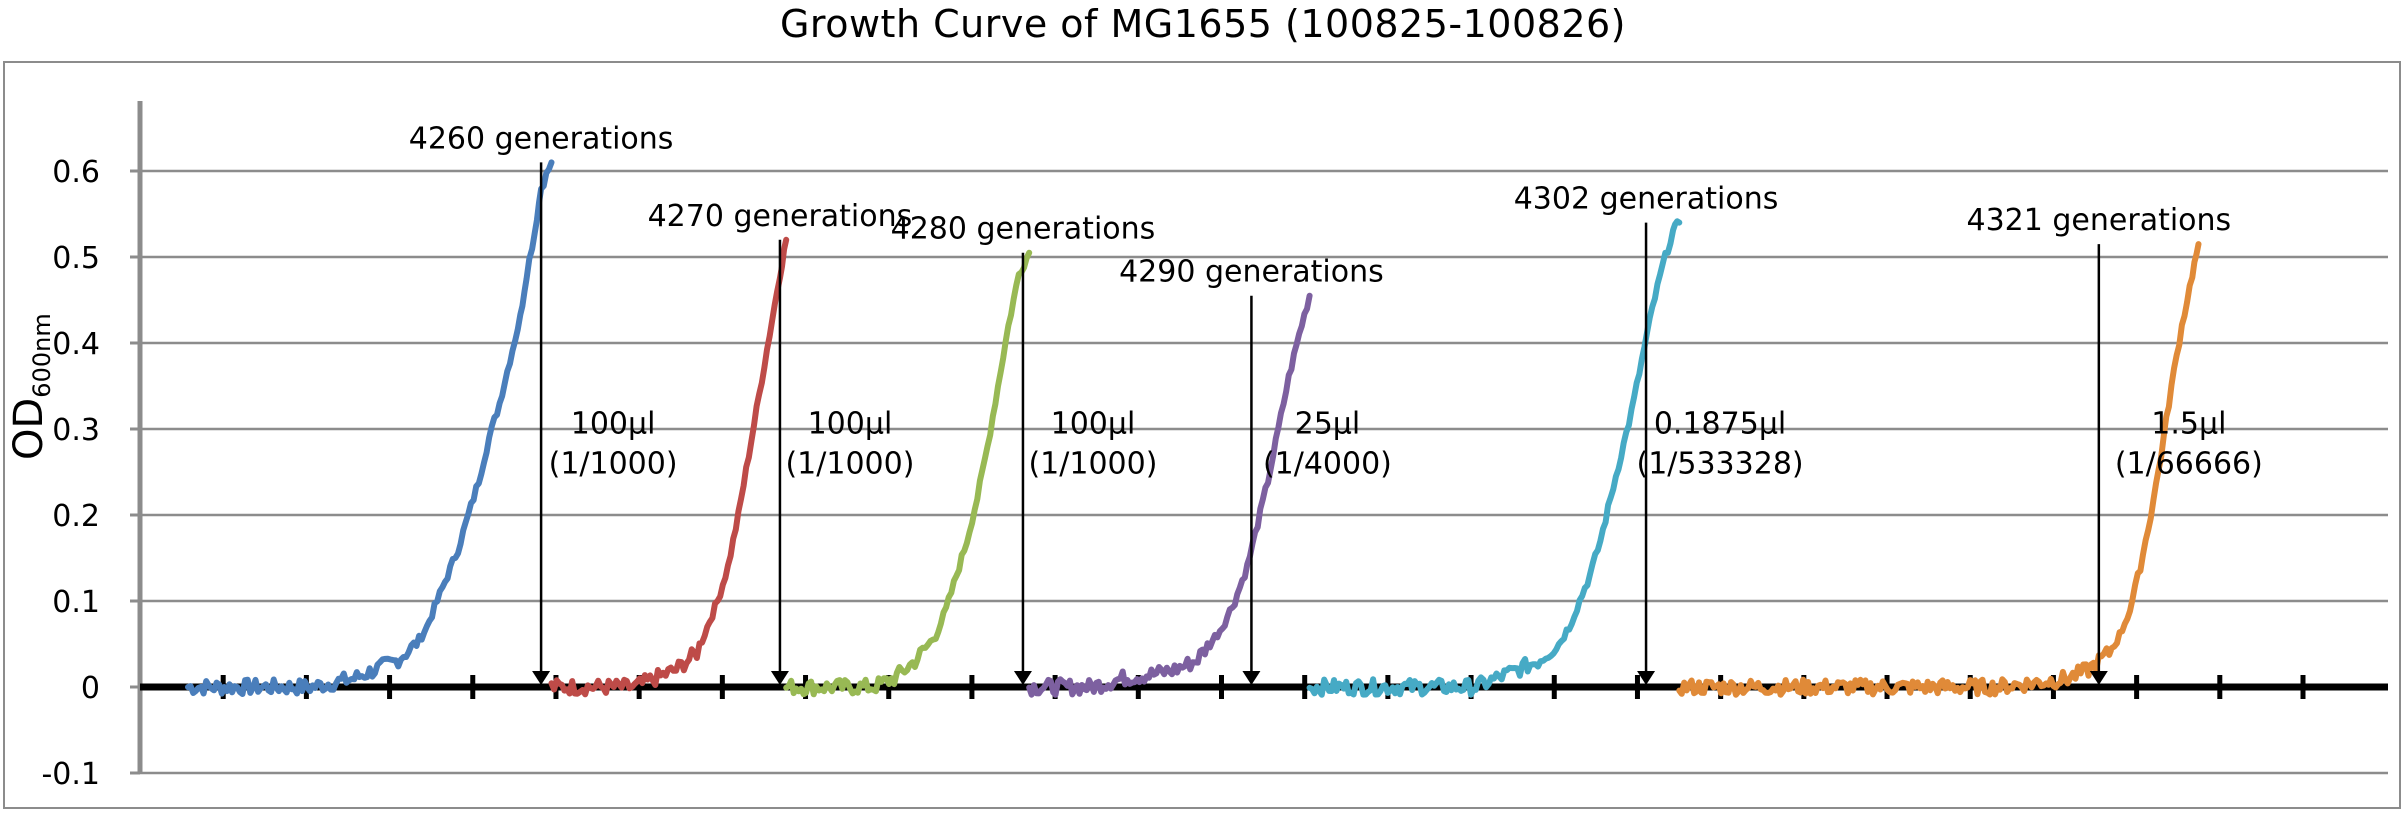 The image size is (2406, 814). Describe the element at coordinates (42, 355) in the screenshot. I see `y-axis-label-subscript: 600nm` at that location.